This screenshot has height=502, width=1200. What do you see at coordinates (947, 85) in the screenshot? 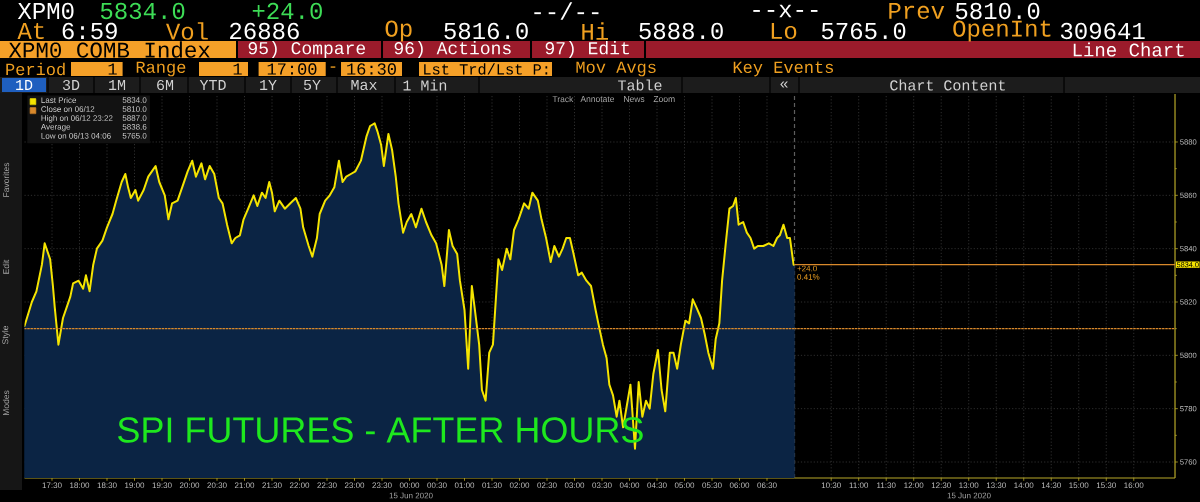
I see `text: Chart Content` at bounding box center [947, 85].